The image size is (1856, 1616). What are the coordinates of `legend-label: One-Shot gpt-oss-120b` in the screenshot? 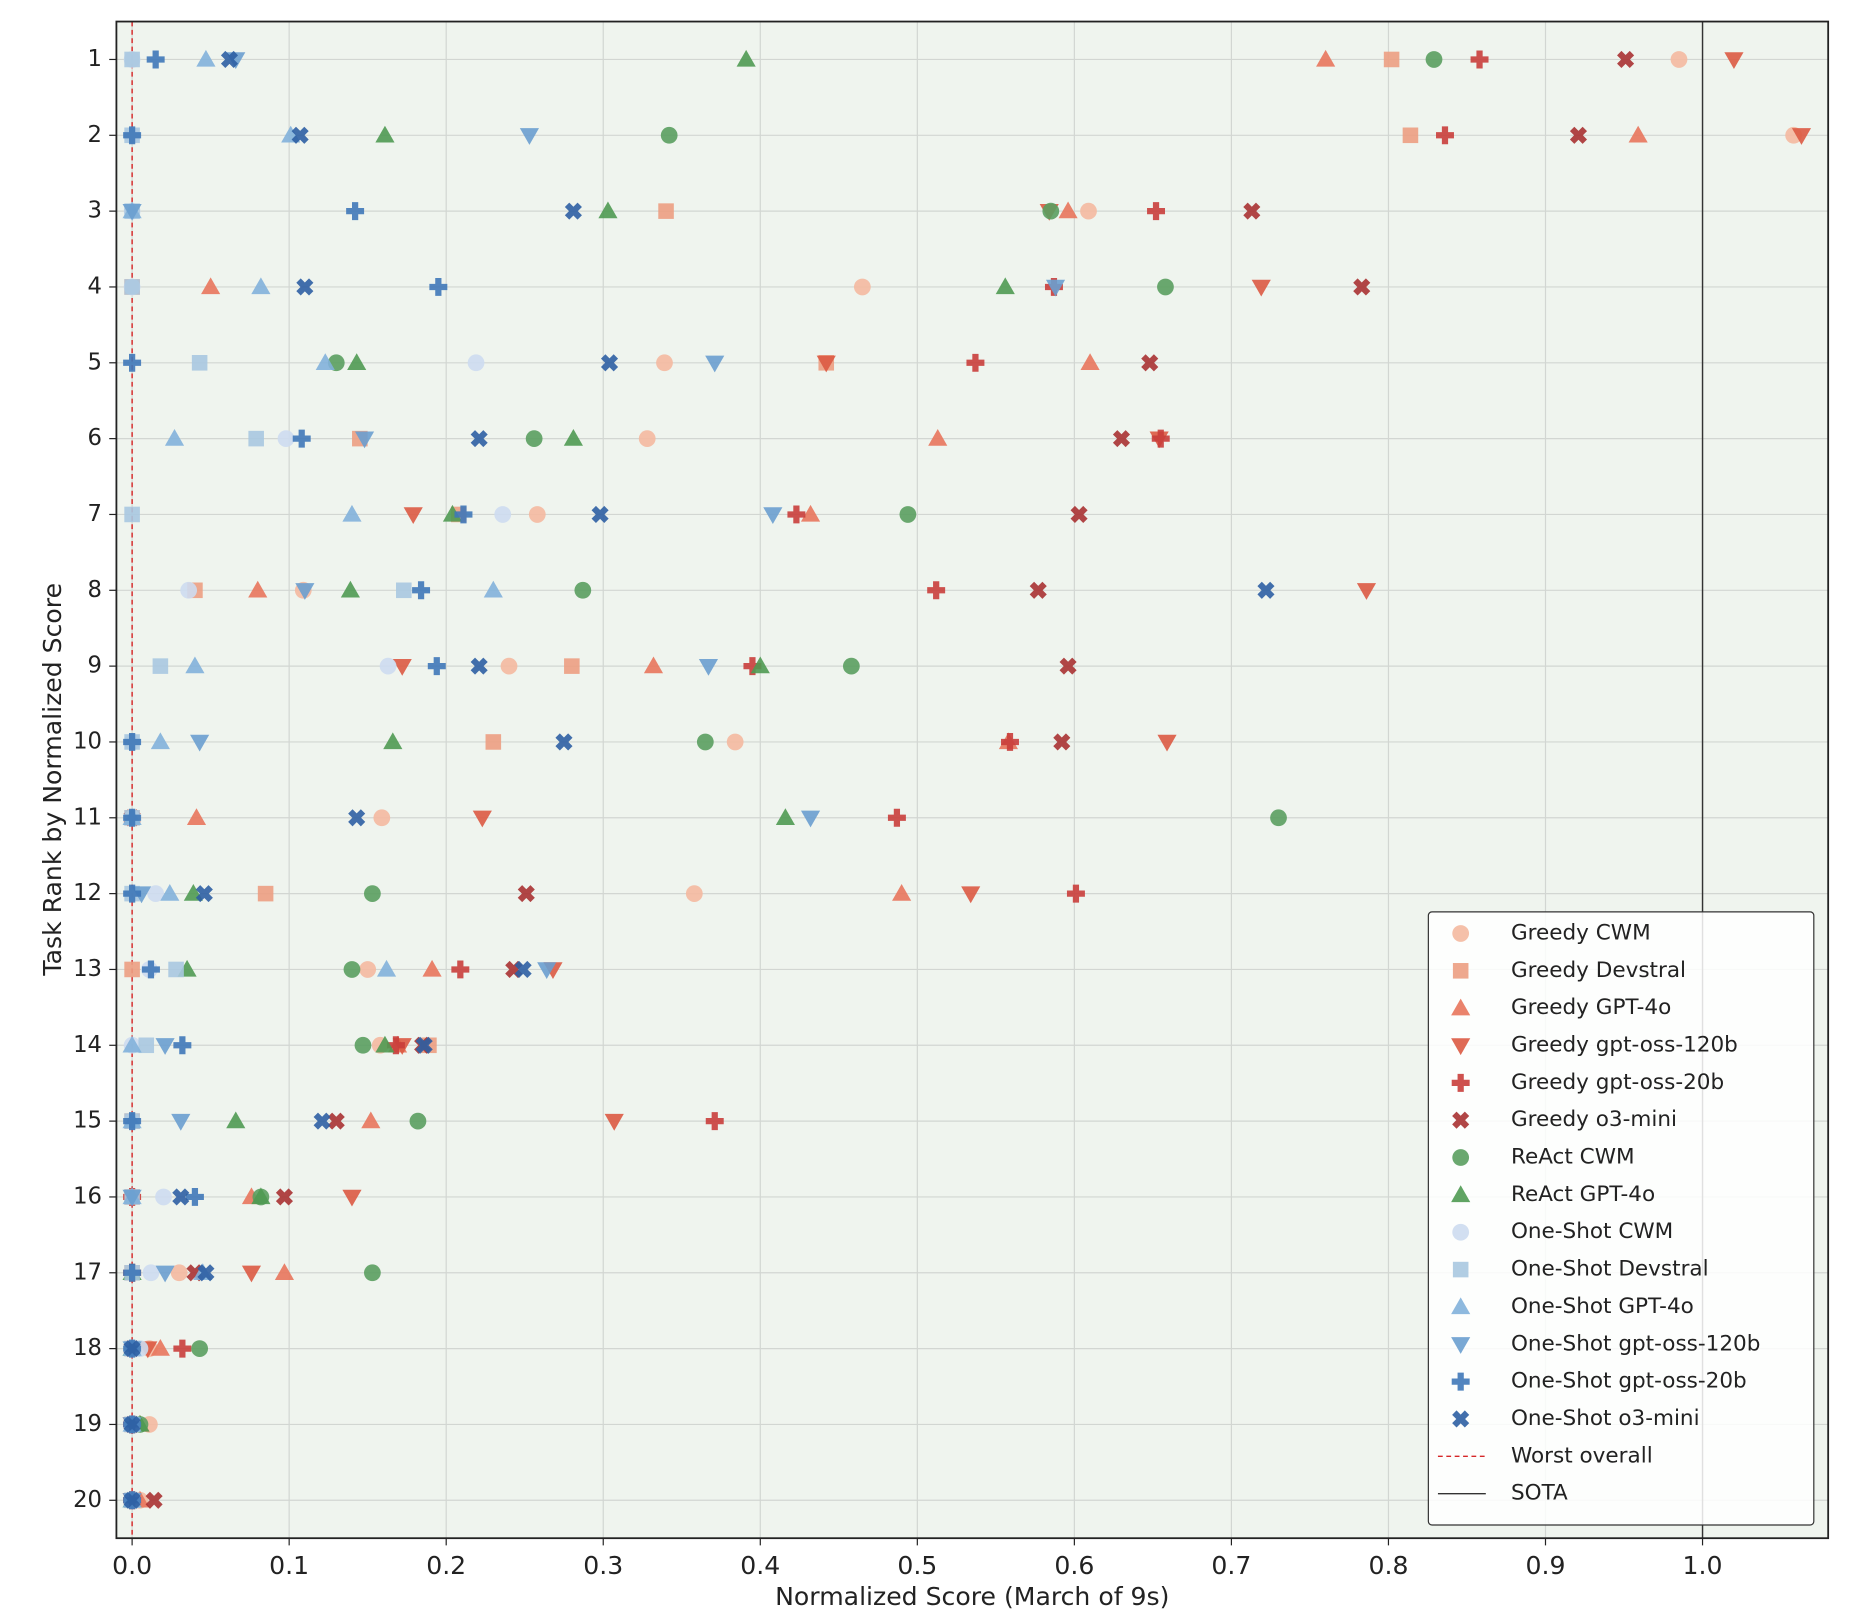 It's located at (1635, 1343).